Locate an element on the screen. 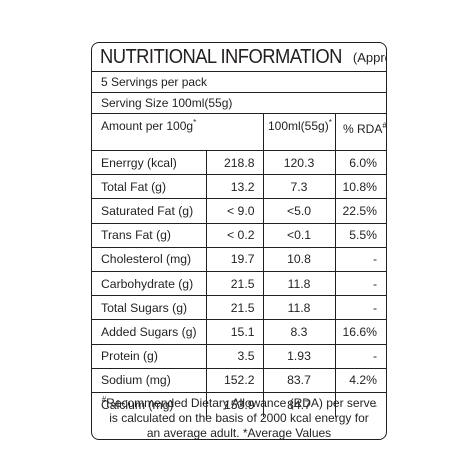 This screenshot has height=470, width=470. nutrient-name: Calcium (mg) is located at coordinates (149, 404).